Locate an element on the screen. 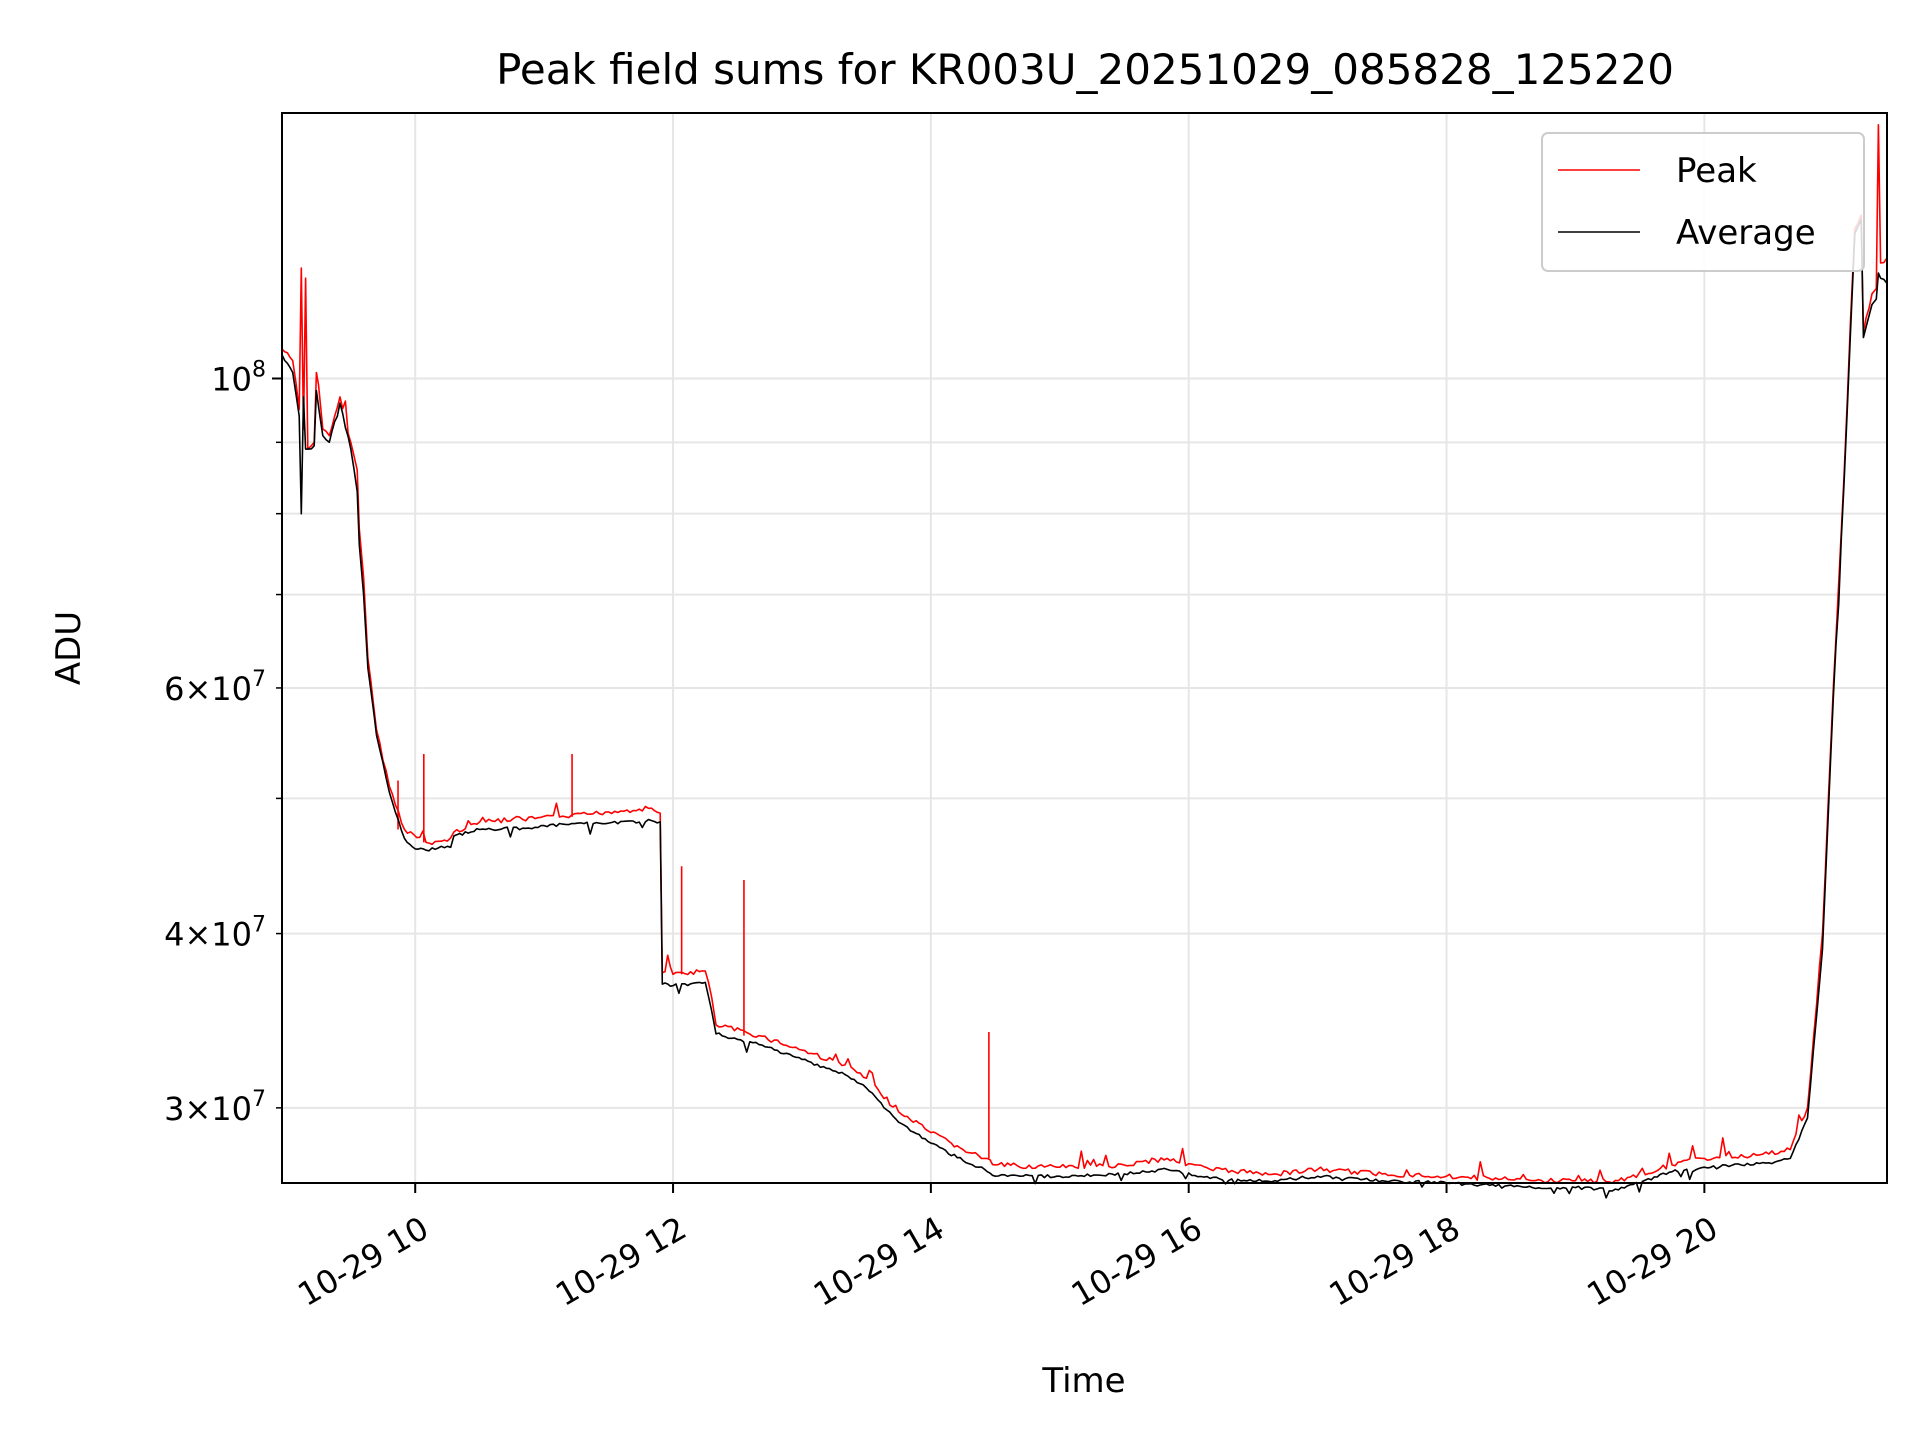 The width and height of the screenshot is (1920, 1445). x-tick-label: 10-29 18 is located at coordinates (1395, 1261).